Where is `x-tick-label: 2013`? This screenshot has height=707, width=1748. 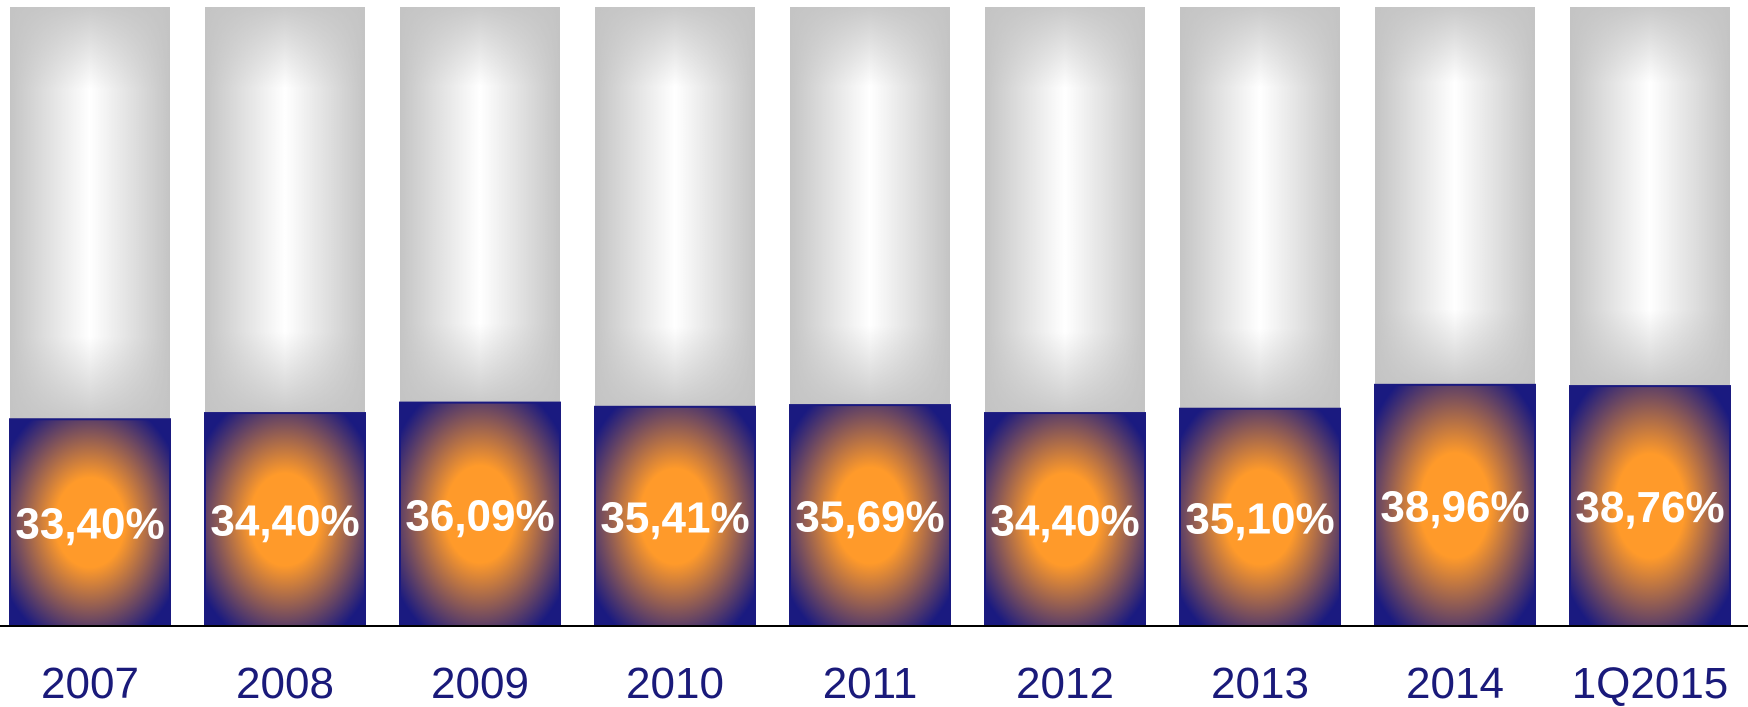
x-tick-label: 2013 is located at coordinates (1260, 683).